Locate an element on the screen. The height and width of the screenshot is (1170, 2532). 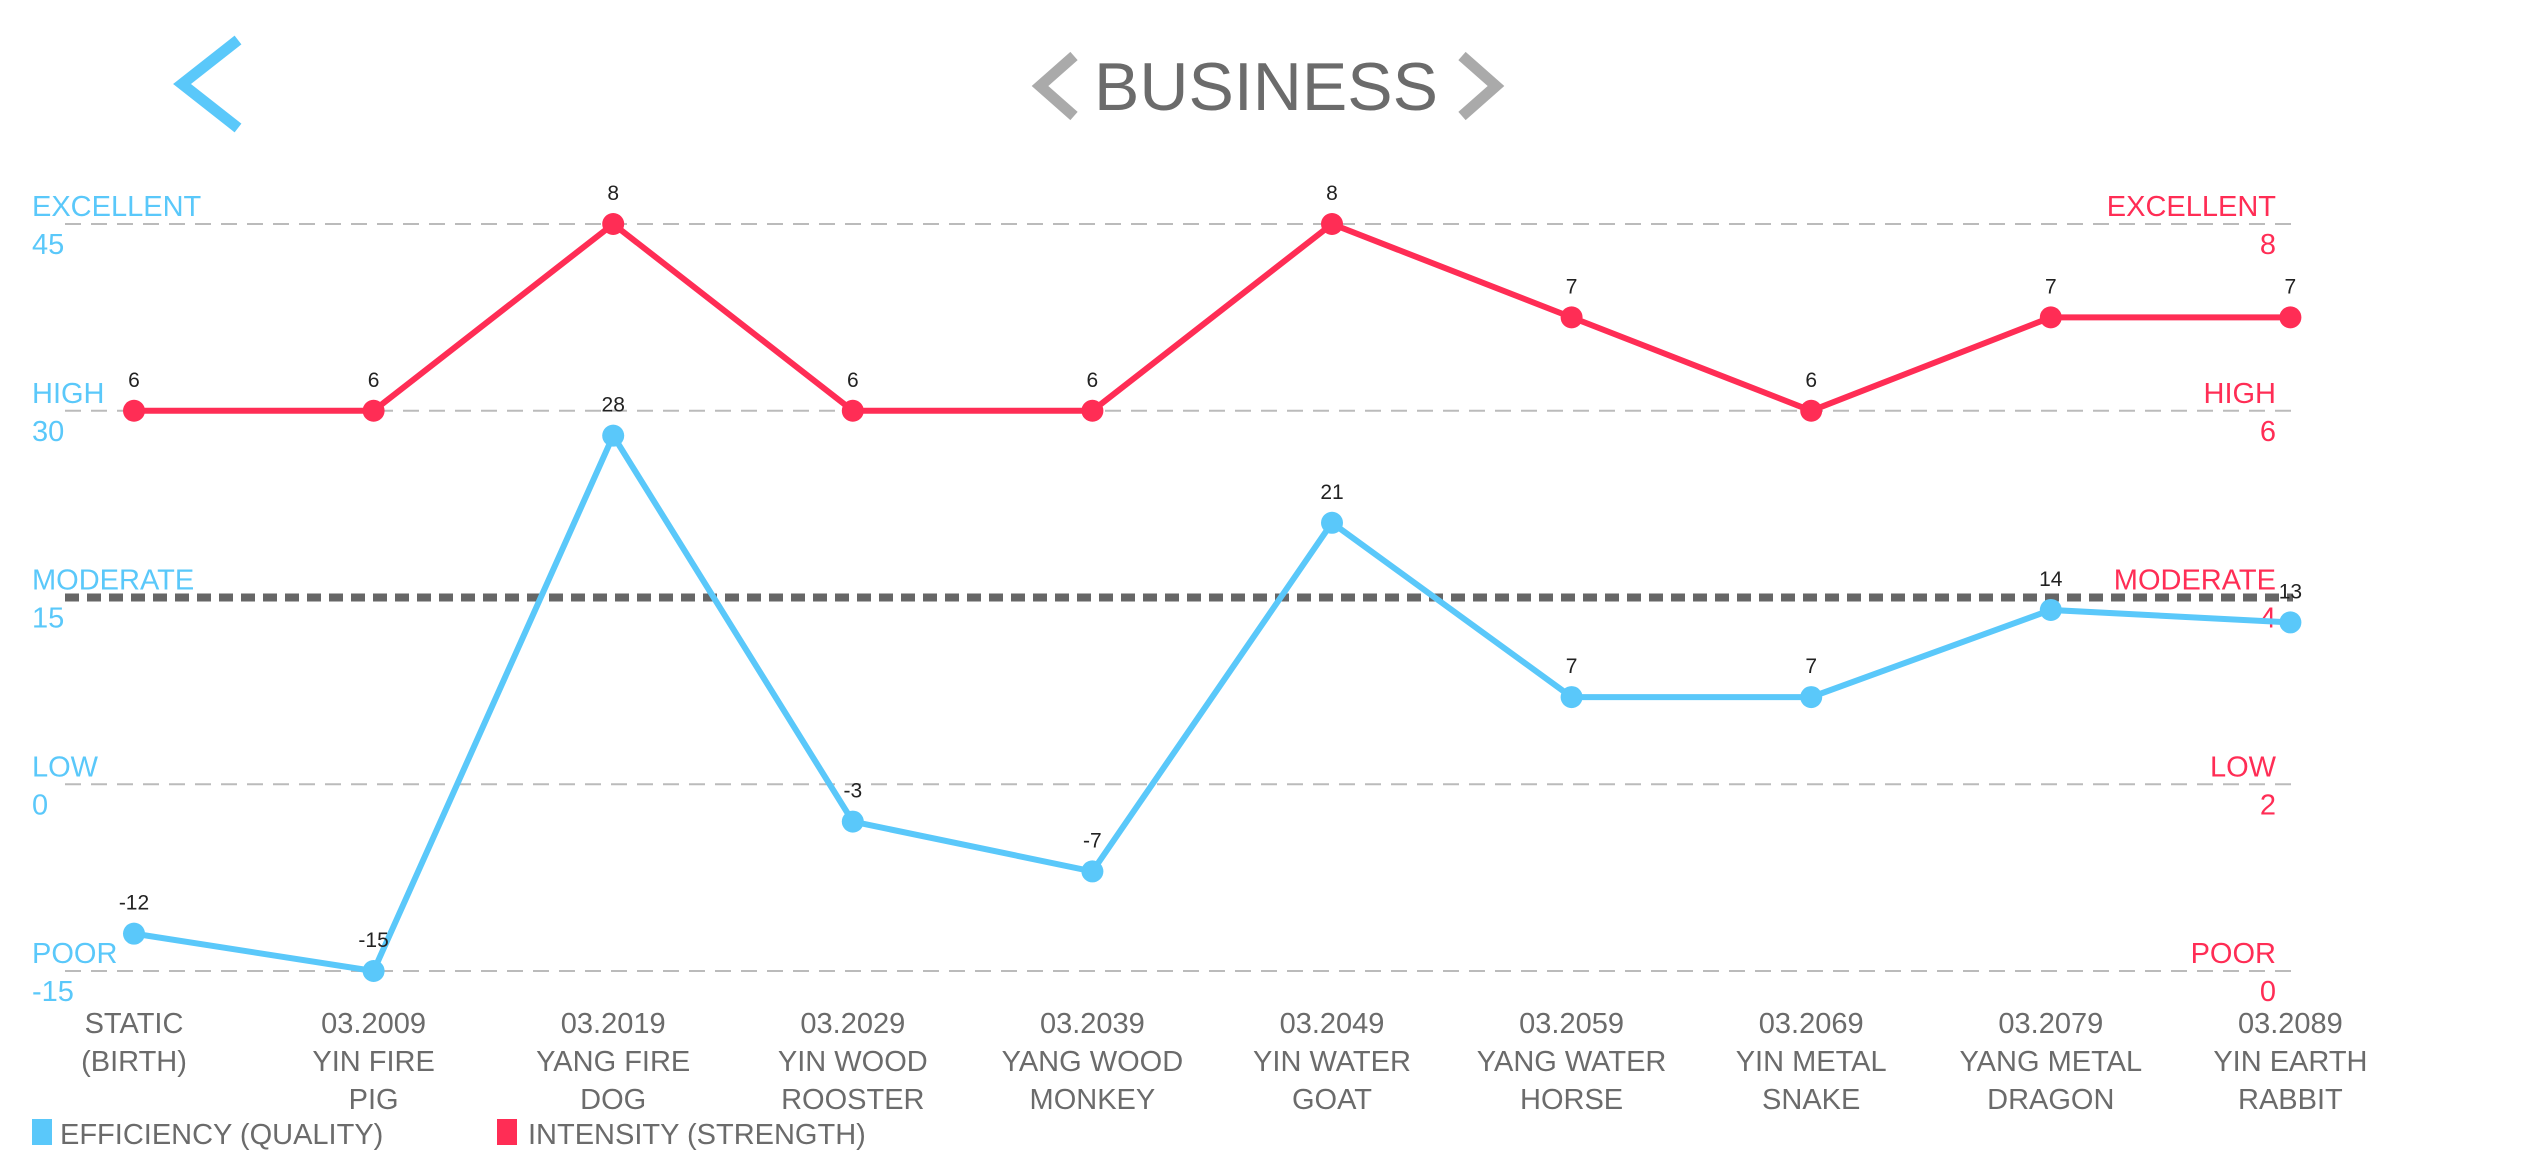
back-button is located at coordinates (207, 84).